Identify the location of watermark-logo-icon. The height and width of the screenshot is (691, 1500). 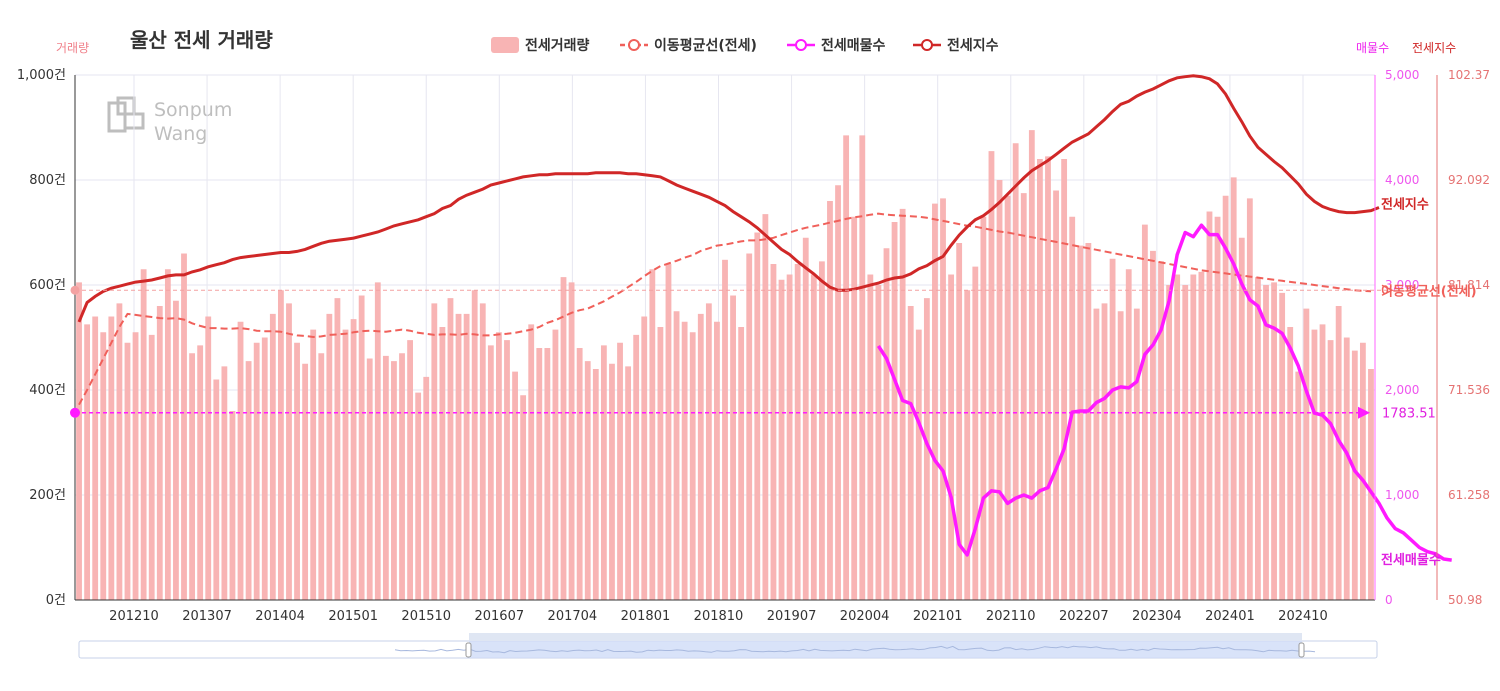
(126, 114).